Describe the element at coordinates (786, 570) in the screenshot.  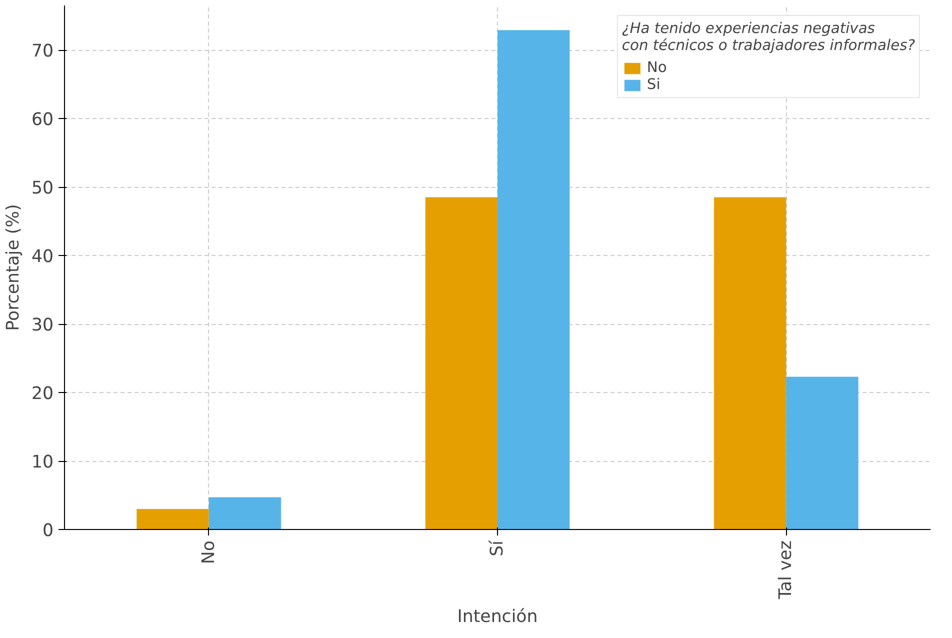
I see `x-tick-label: Tal vez` at that location.